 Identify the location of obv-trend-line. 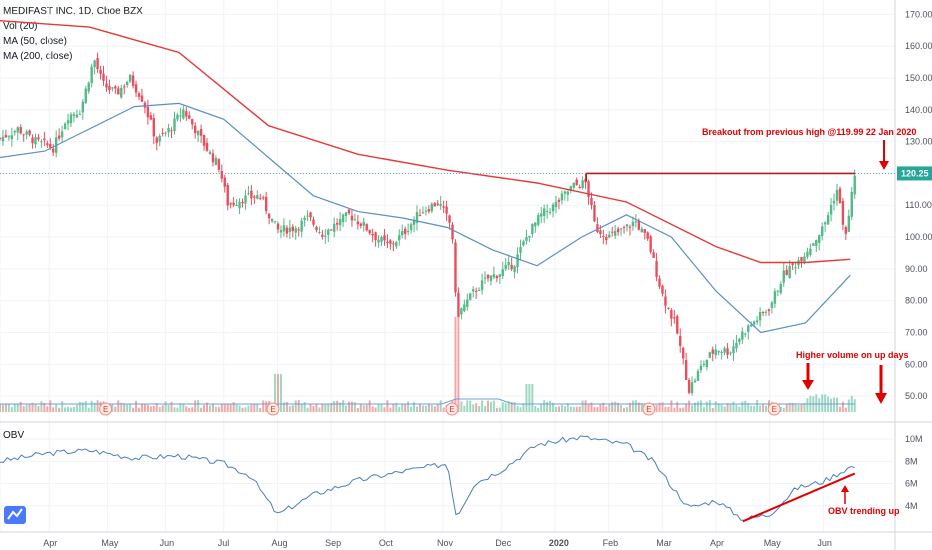
(799, 497).